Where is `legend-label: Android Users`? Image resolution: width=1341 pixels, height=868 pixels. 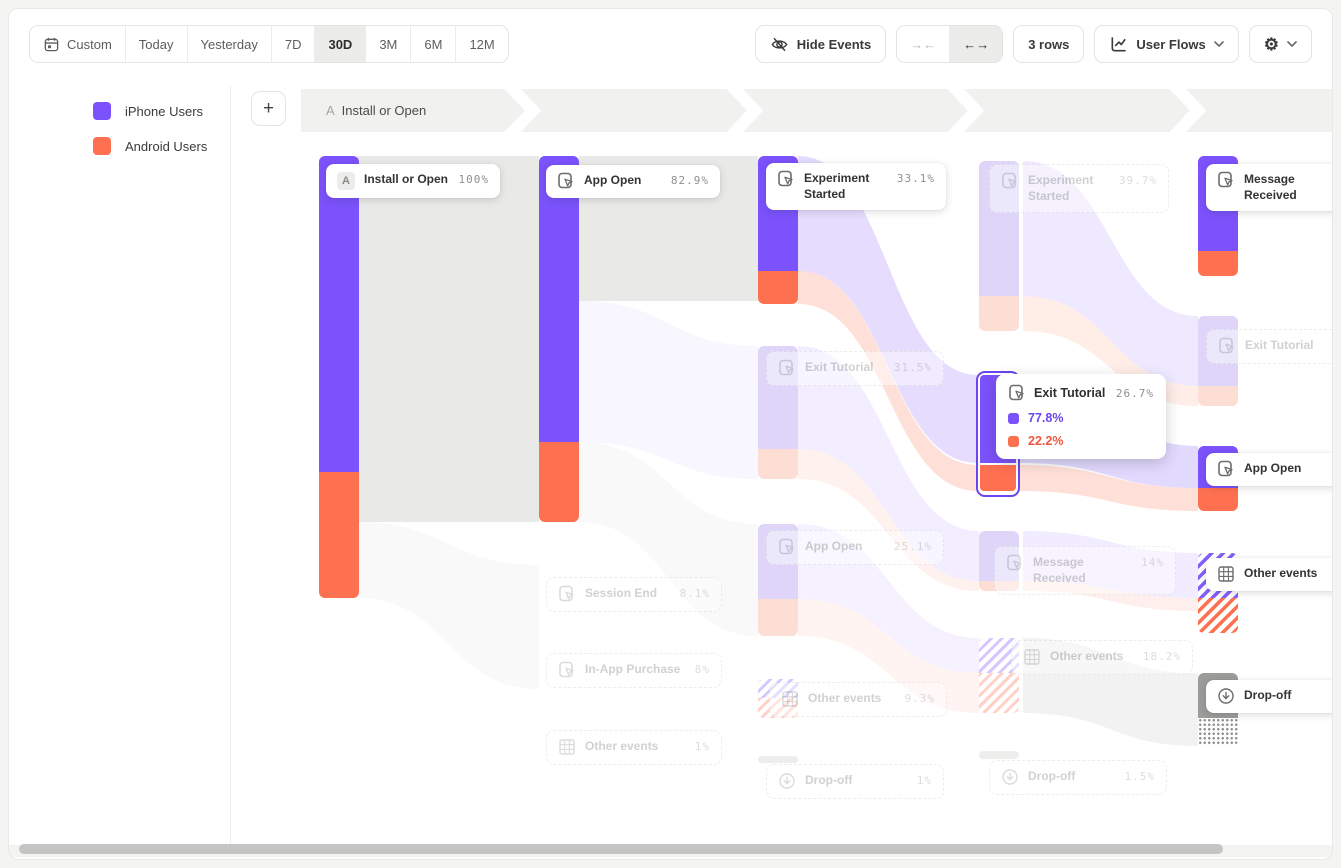 legend-label: Android Users is located at coordinates (166, 146).